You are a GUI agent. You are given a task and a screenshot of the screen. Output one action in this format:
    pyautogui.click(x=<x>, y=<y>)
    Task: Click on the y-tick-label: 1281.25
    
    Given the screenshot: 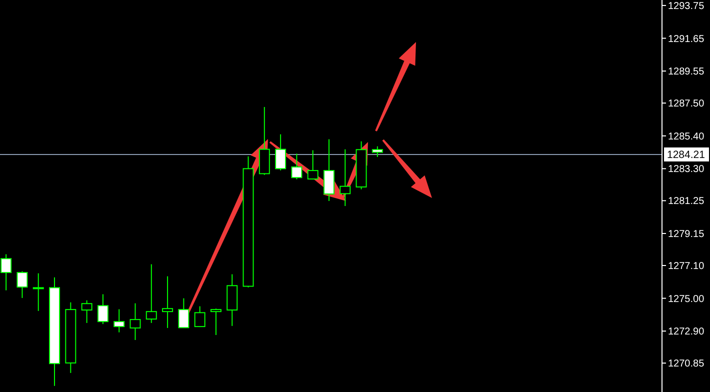 What is the action you would take?
    pyautogui.click(x=686, y=202)
    